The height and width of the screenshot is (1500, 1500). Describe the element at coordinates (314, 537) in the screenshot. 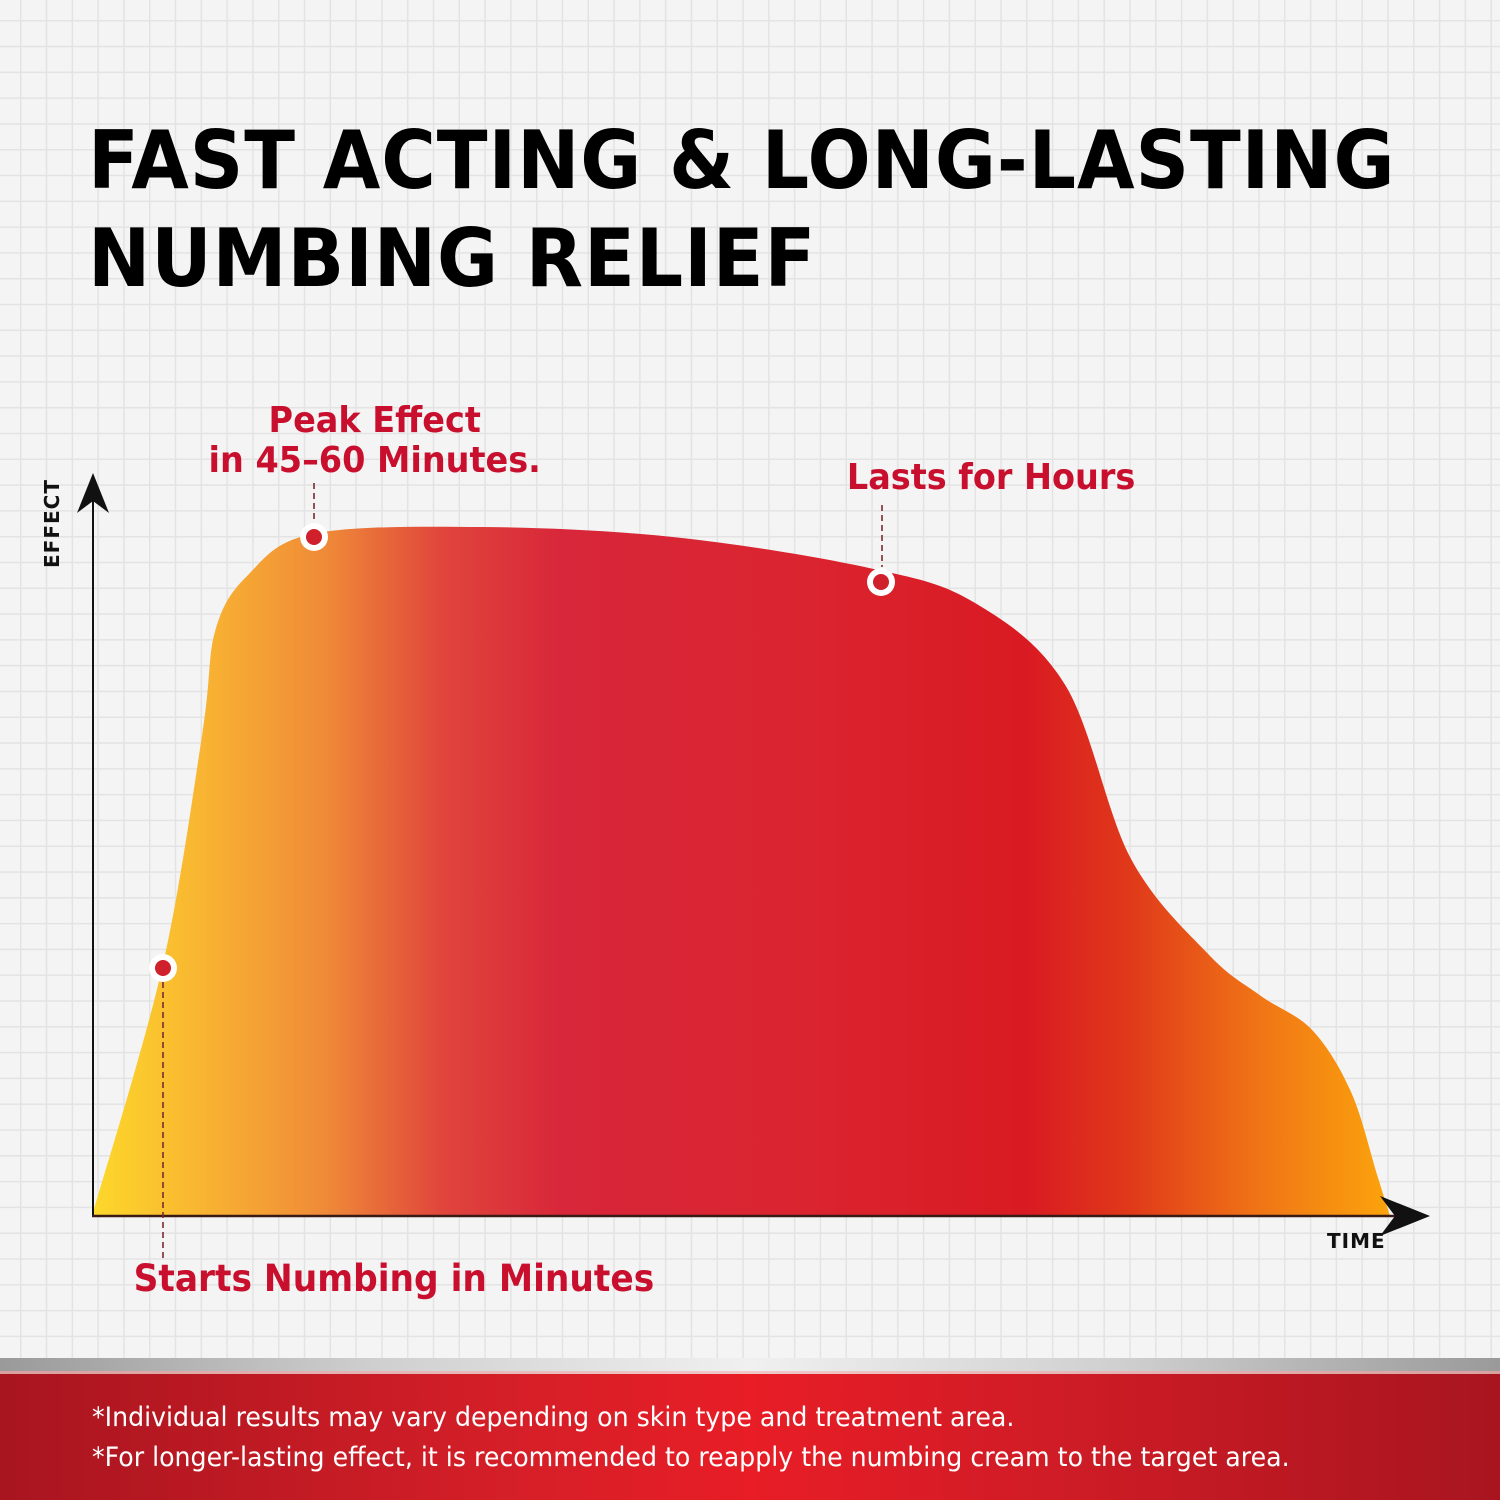

I see `peak-marker` at that location.